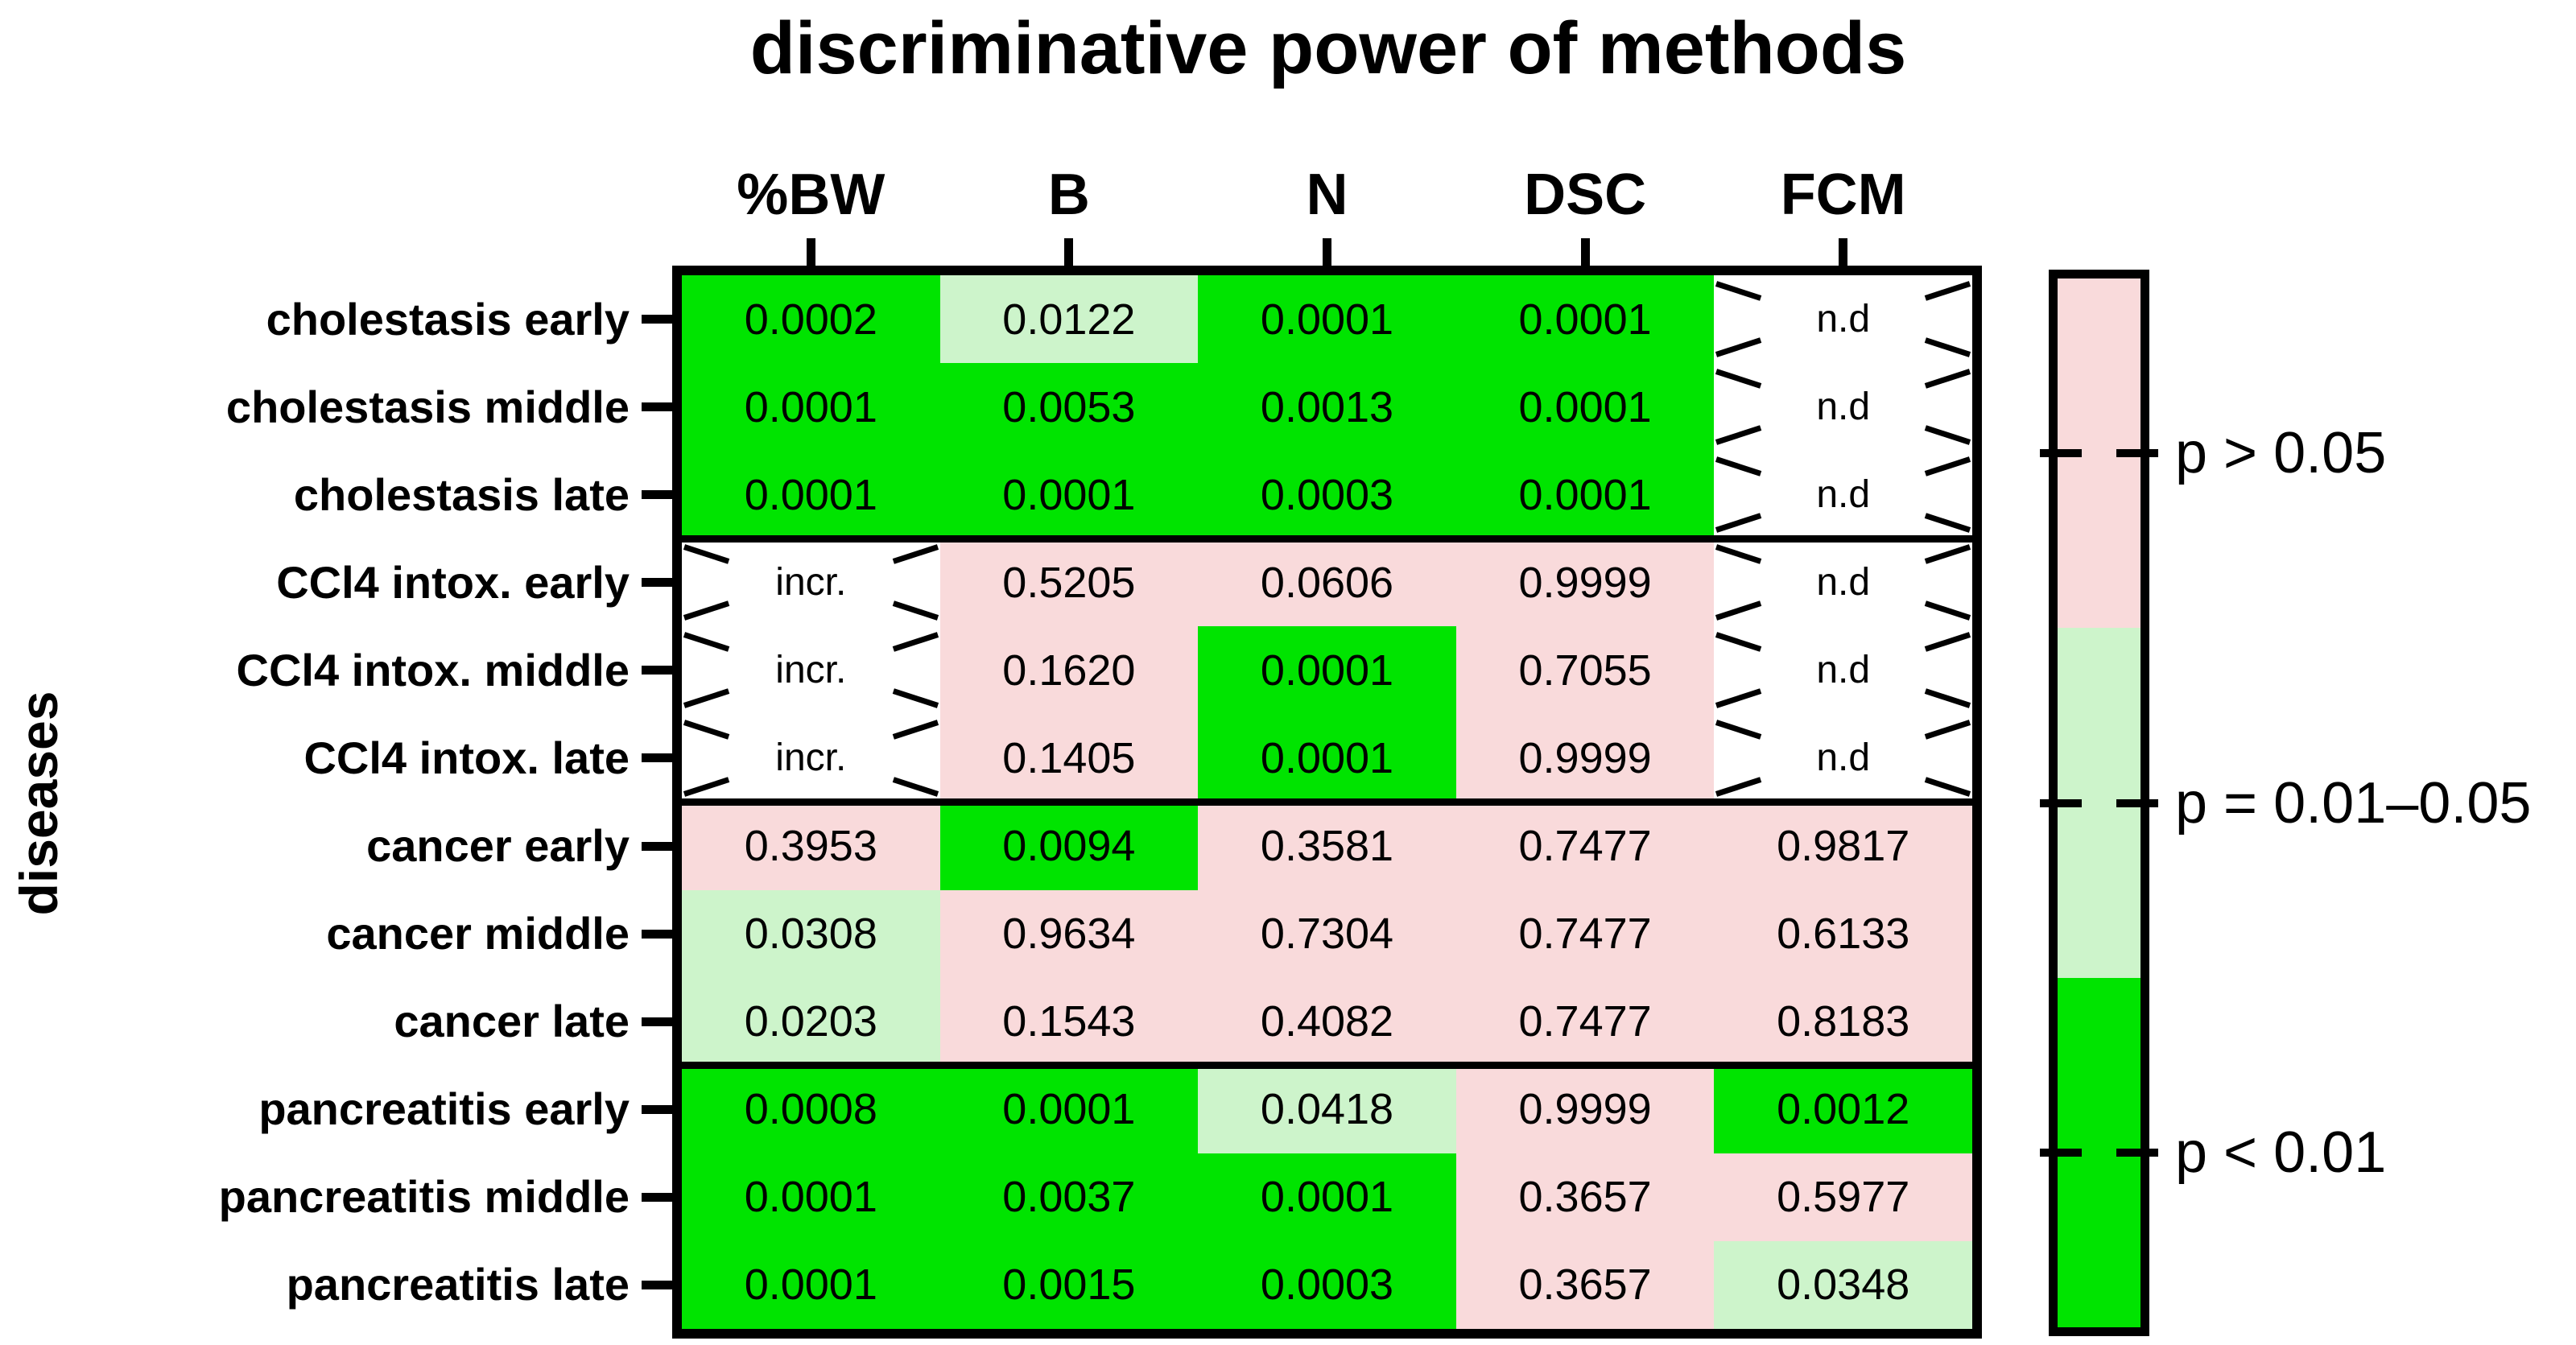 The image size is (2576, 1345). Describe the element at coordinates (433, 669) in the screenshot. I see `row-label: CCl4 intox. middle` at that location.